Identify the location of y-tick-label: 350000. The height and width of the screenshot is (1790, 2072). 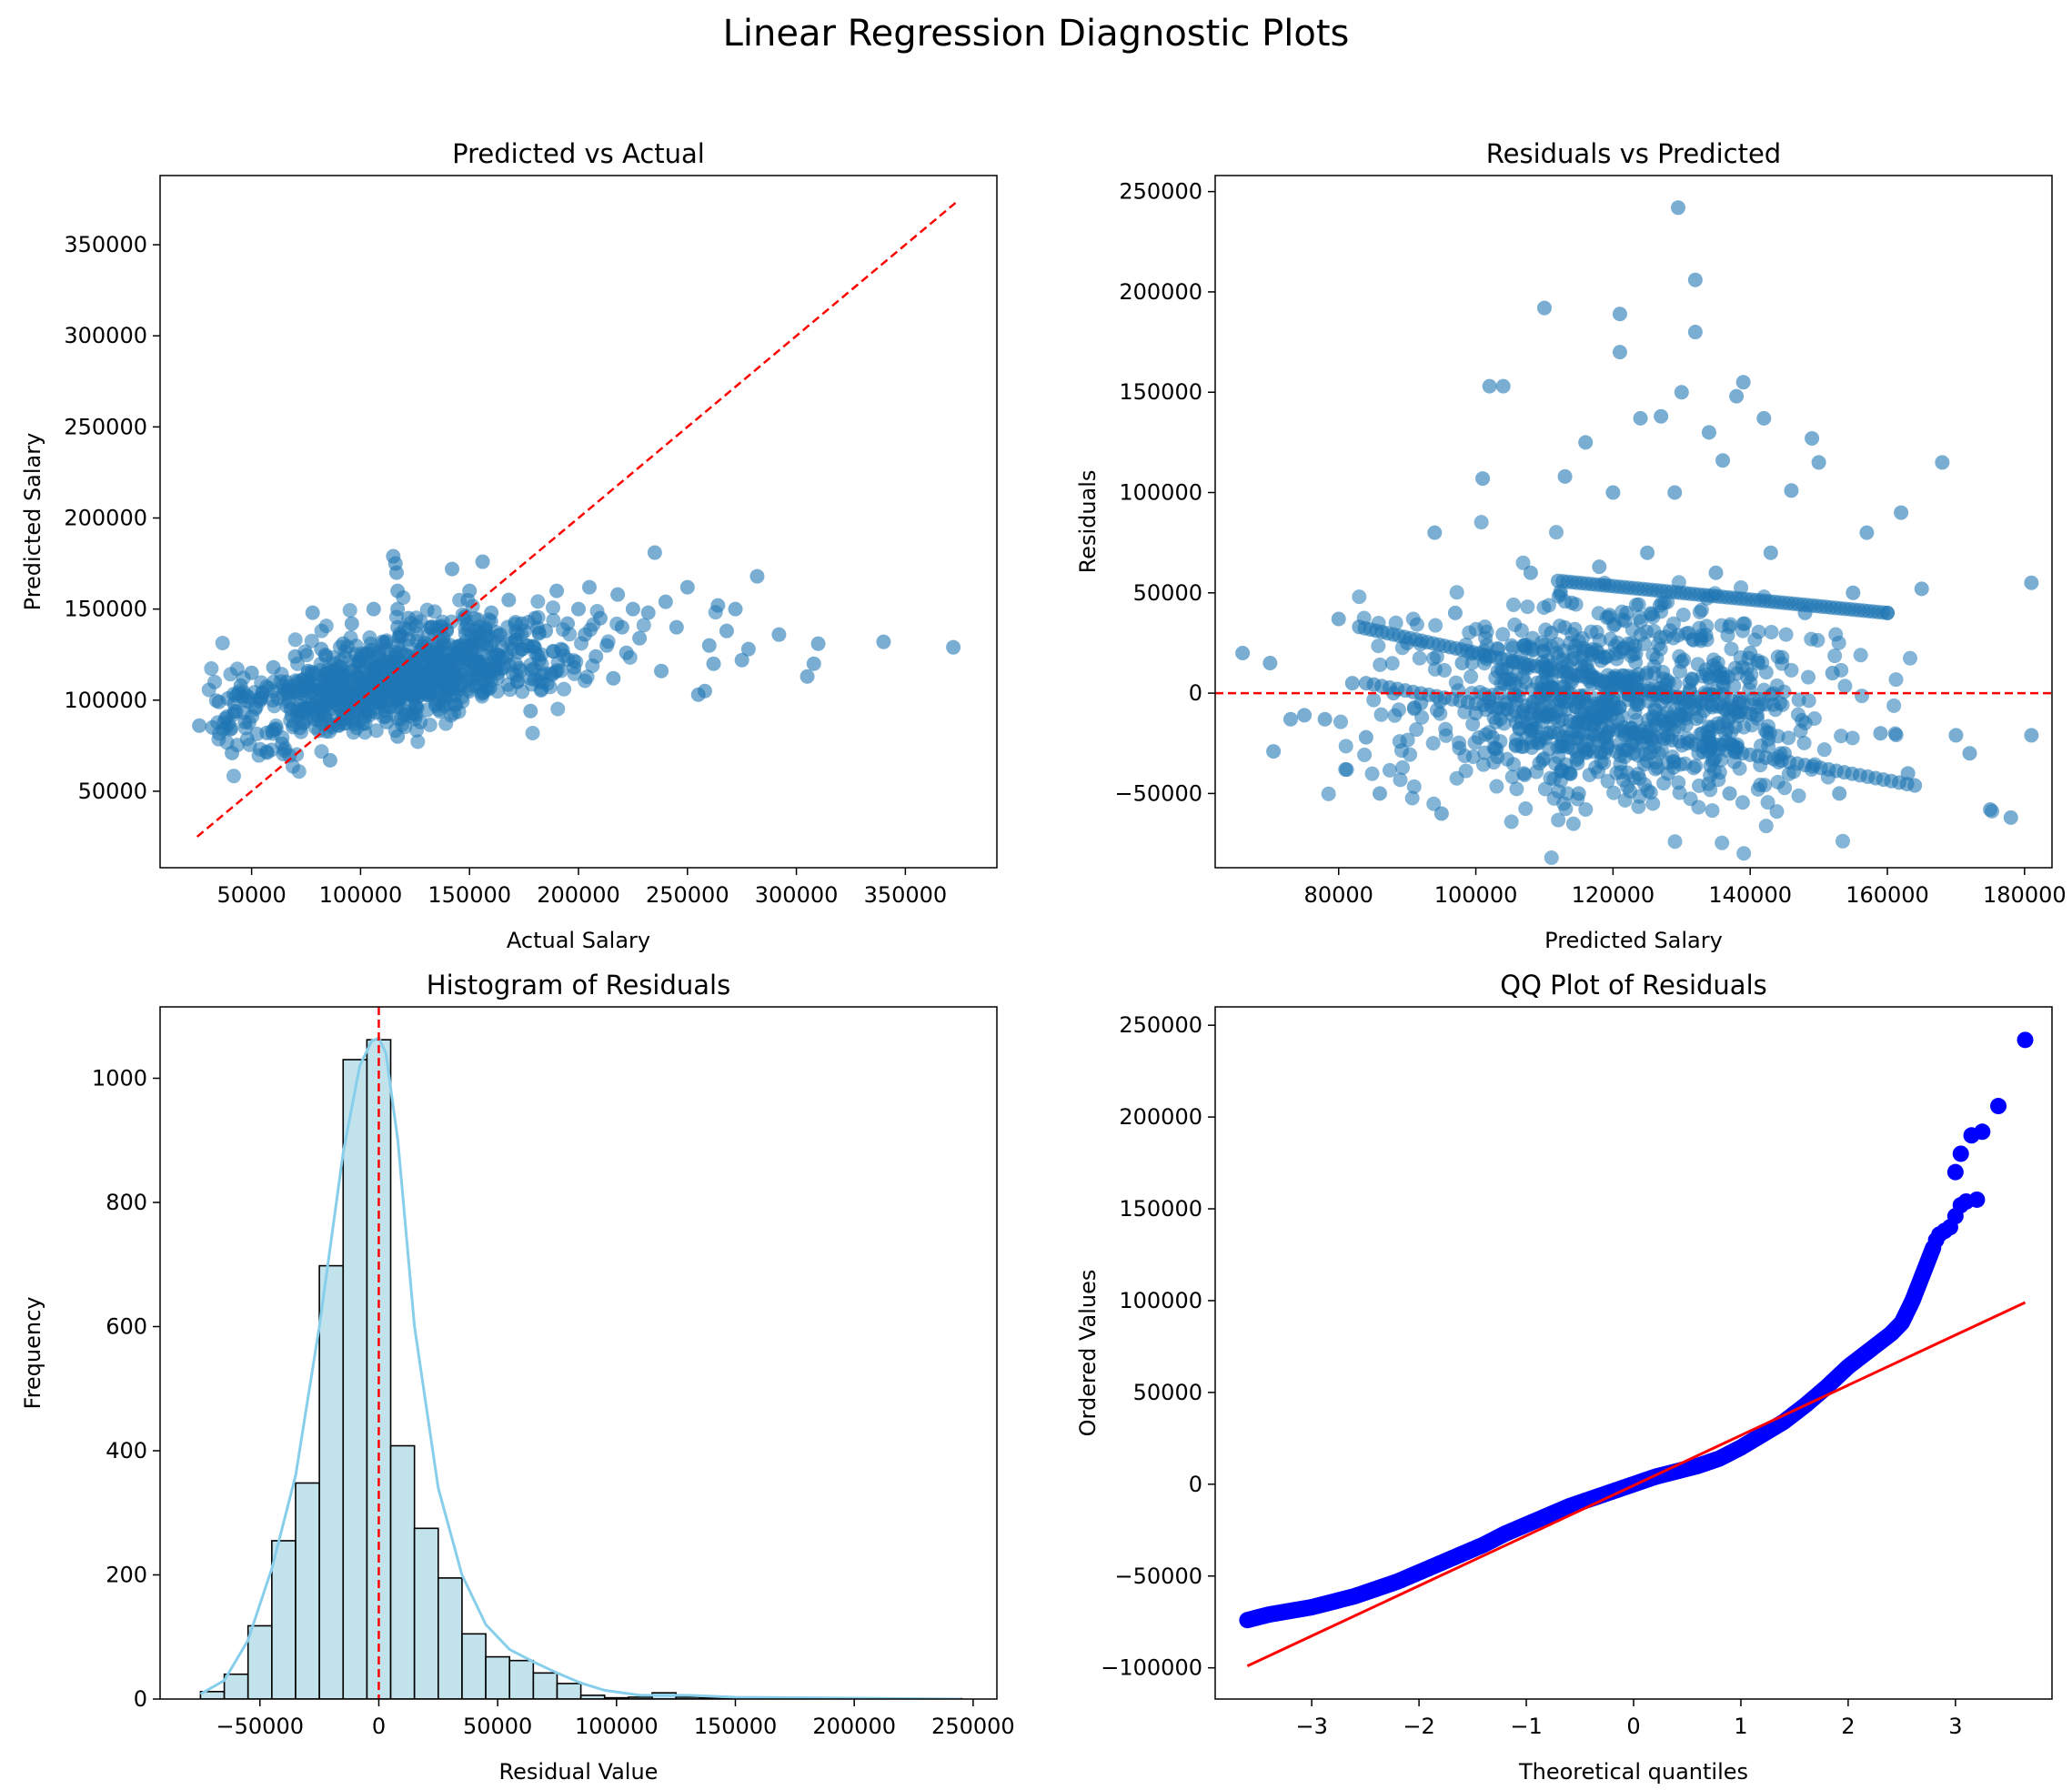
(106, 244).